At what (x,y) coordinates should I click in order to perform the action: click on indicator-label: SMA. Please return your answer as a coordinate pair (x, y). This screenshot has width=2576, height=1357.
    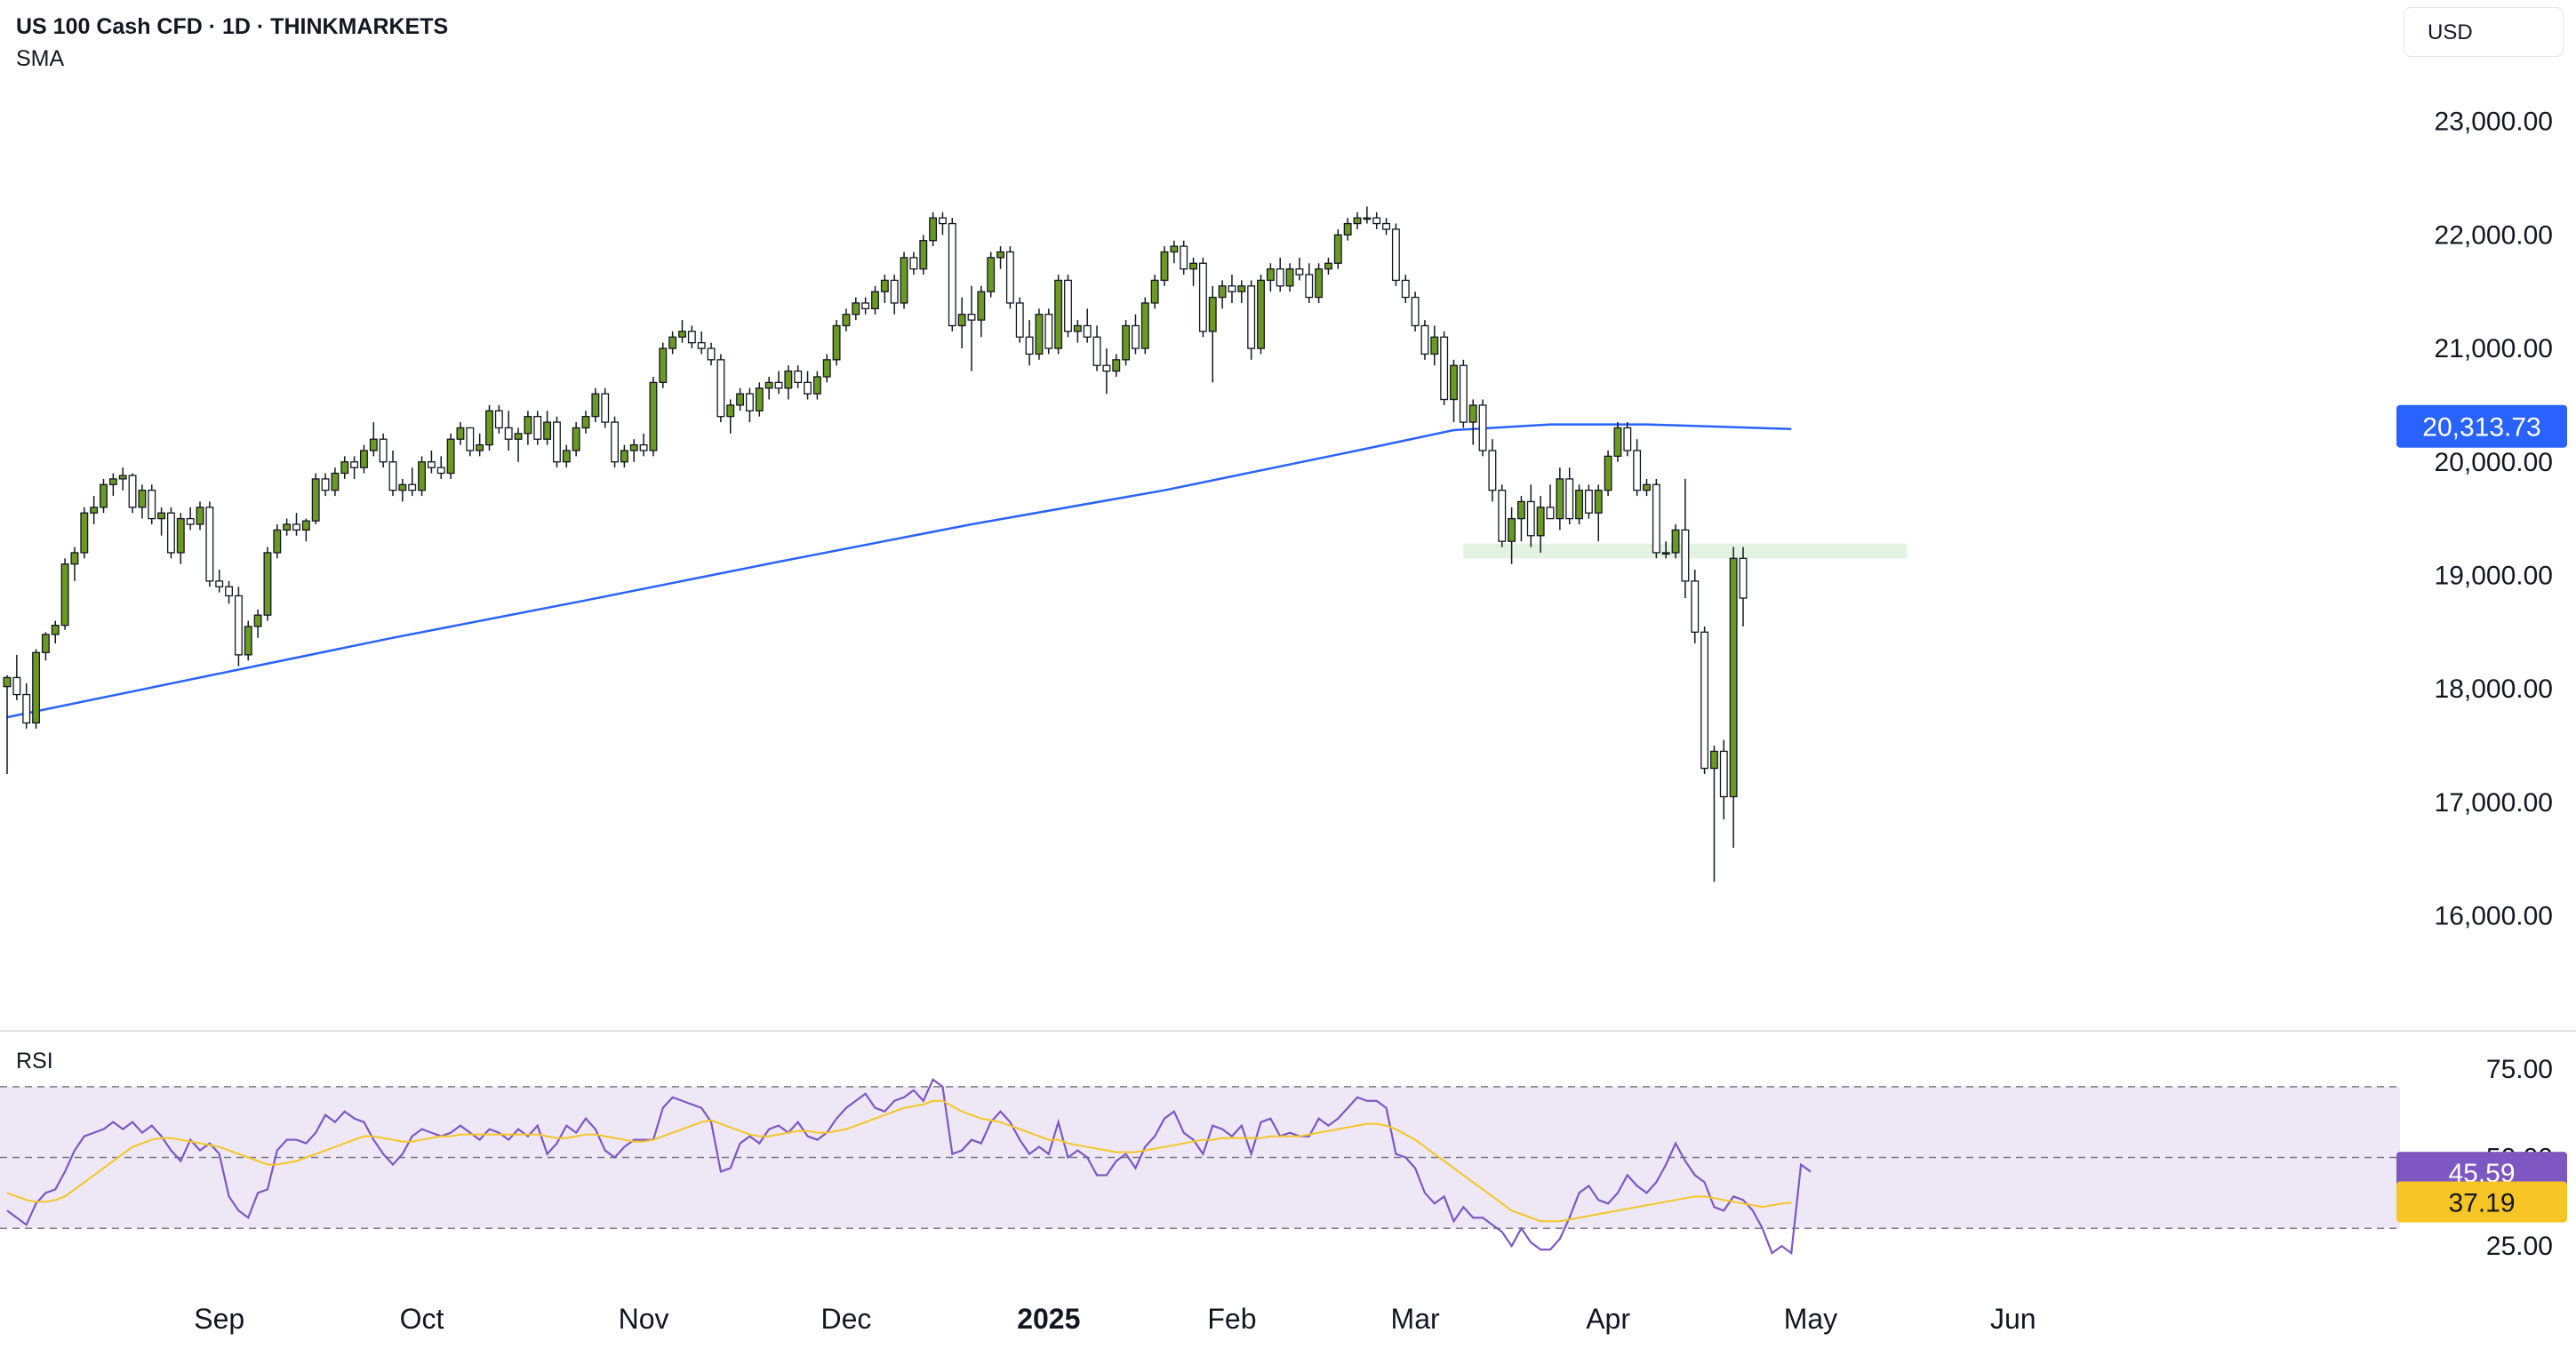
    Looking at the image, I should click on (40, 59).